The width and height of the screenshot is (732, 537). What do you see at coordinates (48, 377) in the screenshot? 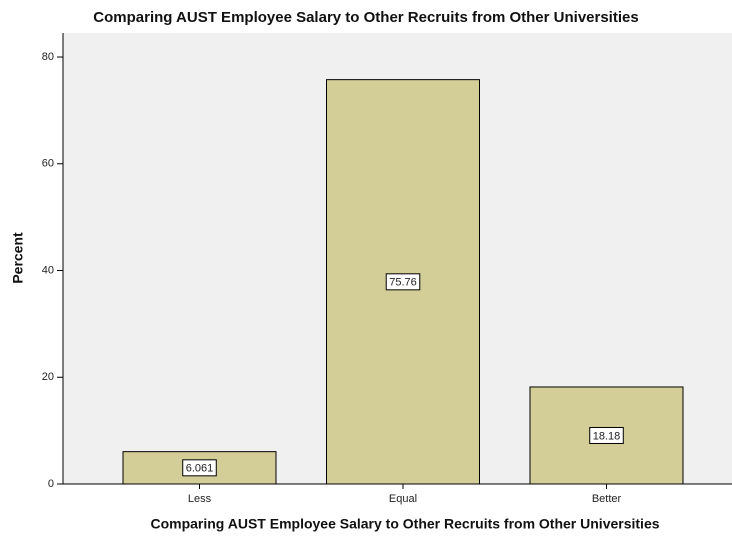
I see `y-tick-label: 20` at bounding box center [48, 377].